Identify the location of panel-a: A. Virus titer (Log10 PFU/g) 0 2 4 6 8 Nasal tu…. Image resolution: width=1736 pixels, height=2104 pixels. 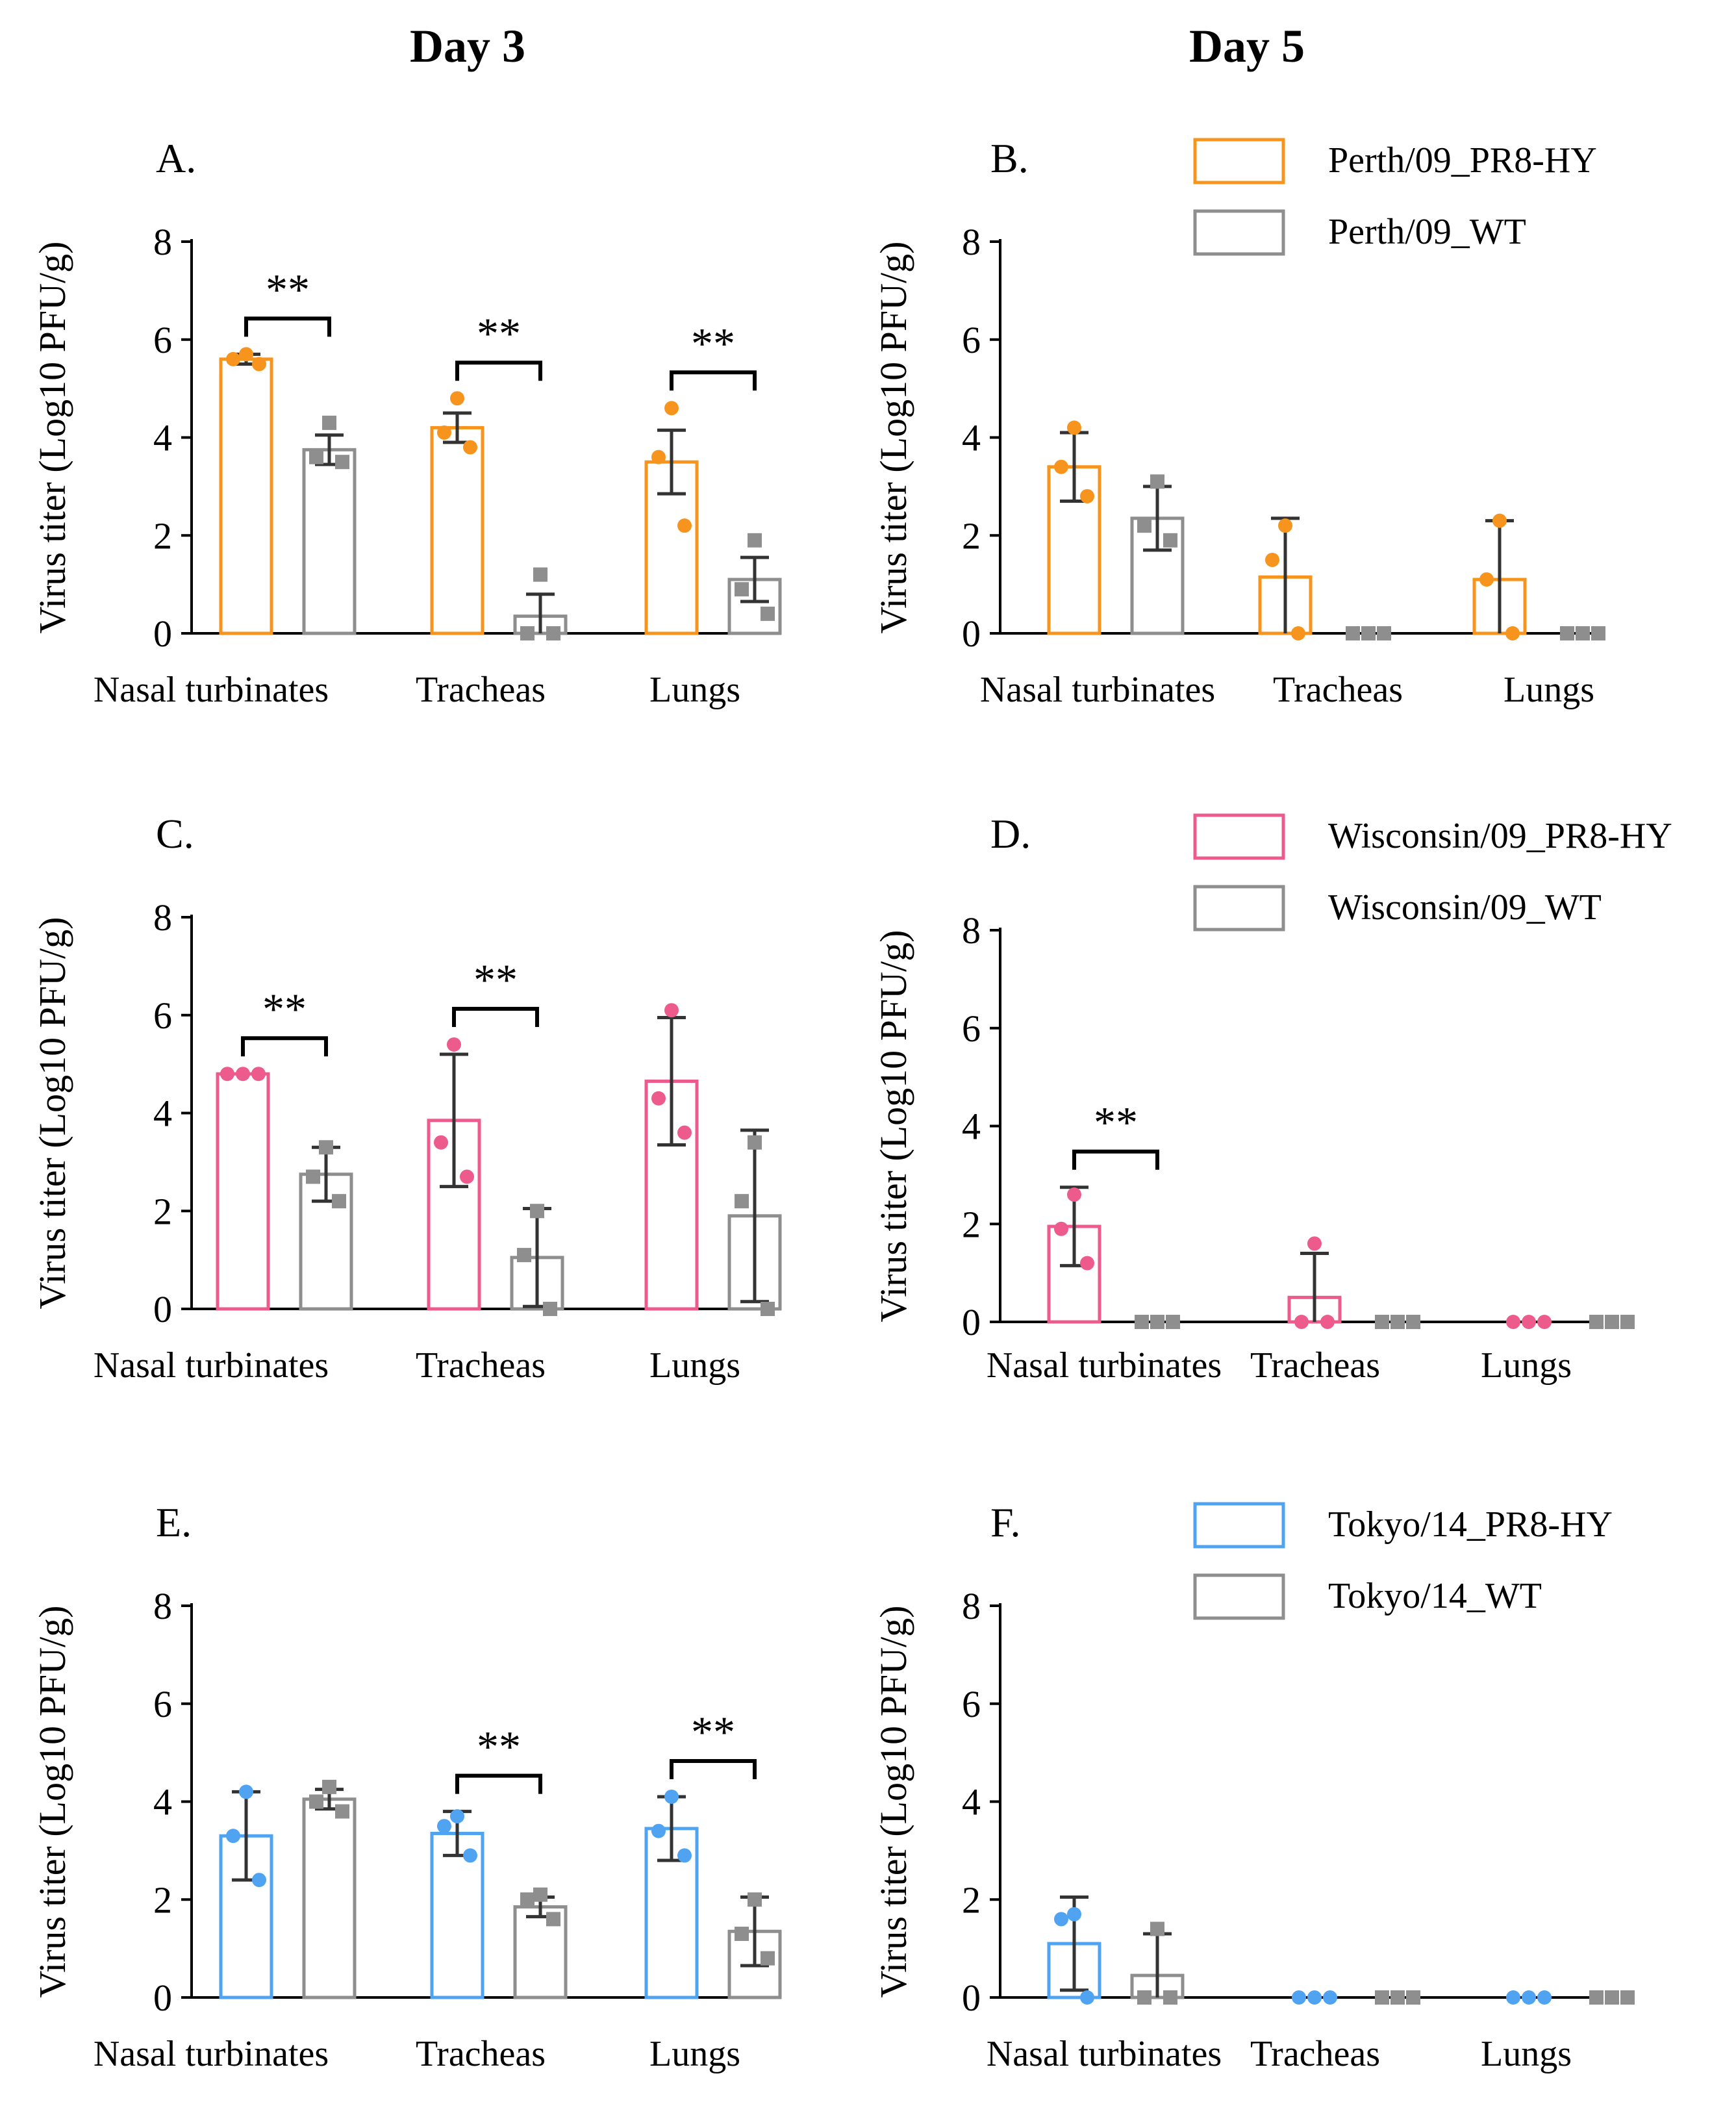
(407, 422).